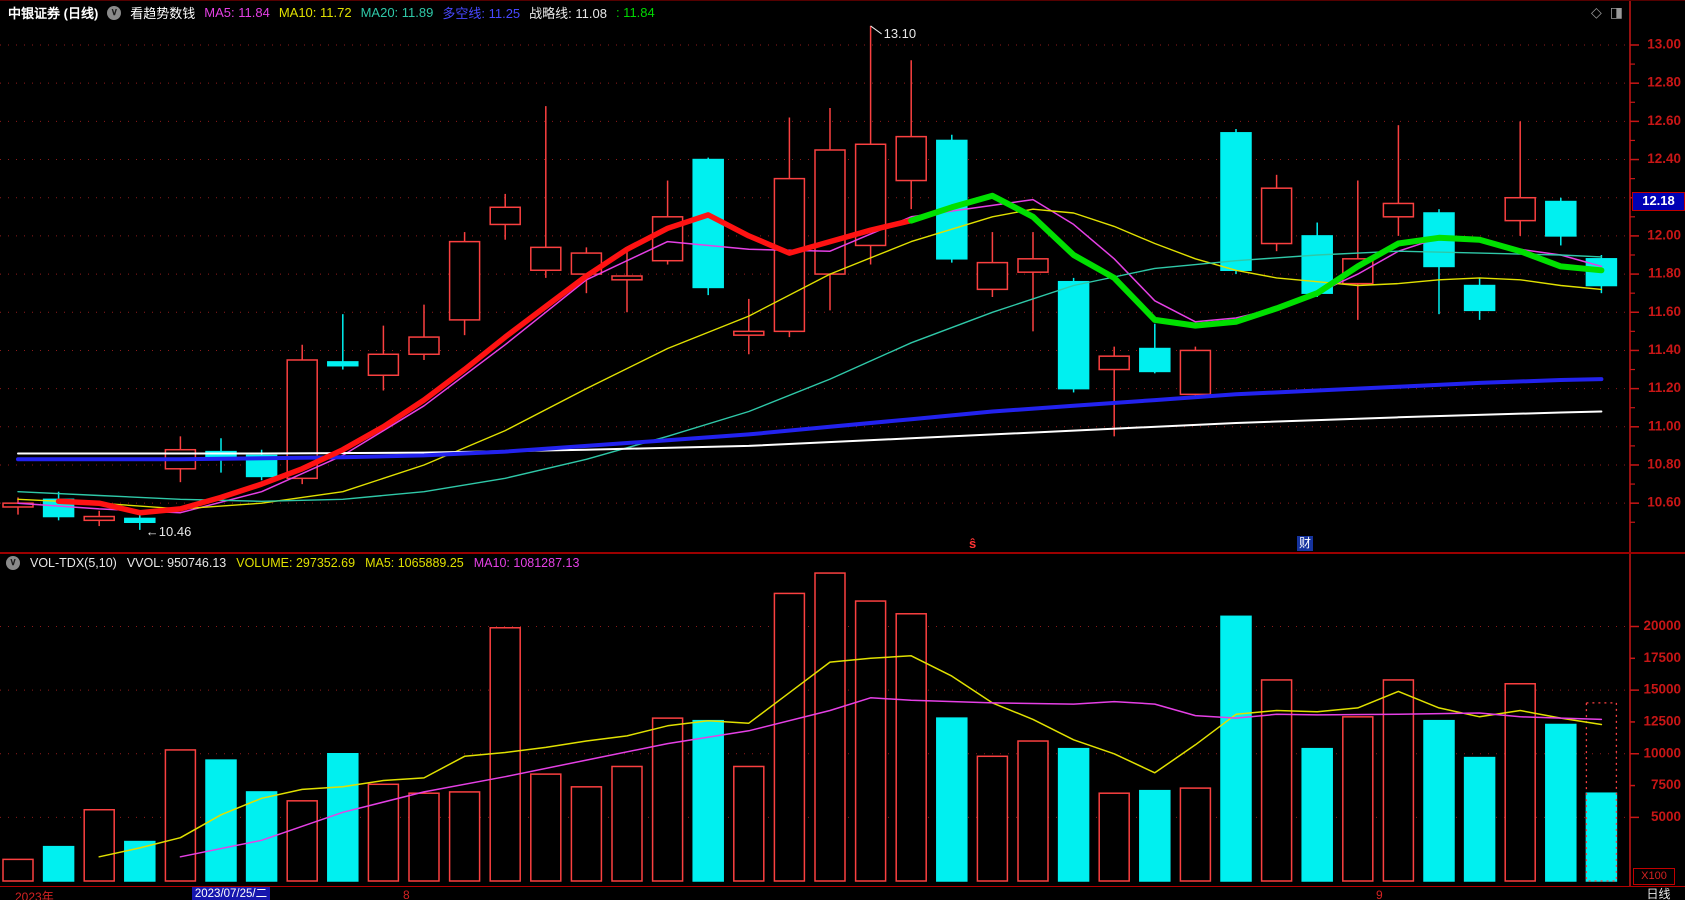  What do you see at coordinates (1664, 120) in the screenshot?
I see `price-axis-label: 12.60` at bounding box center [1664, 120].